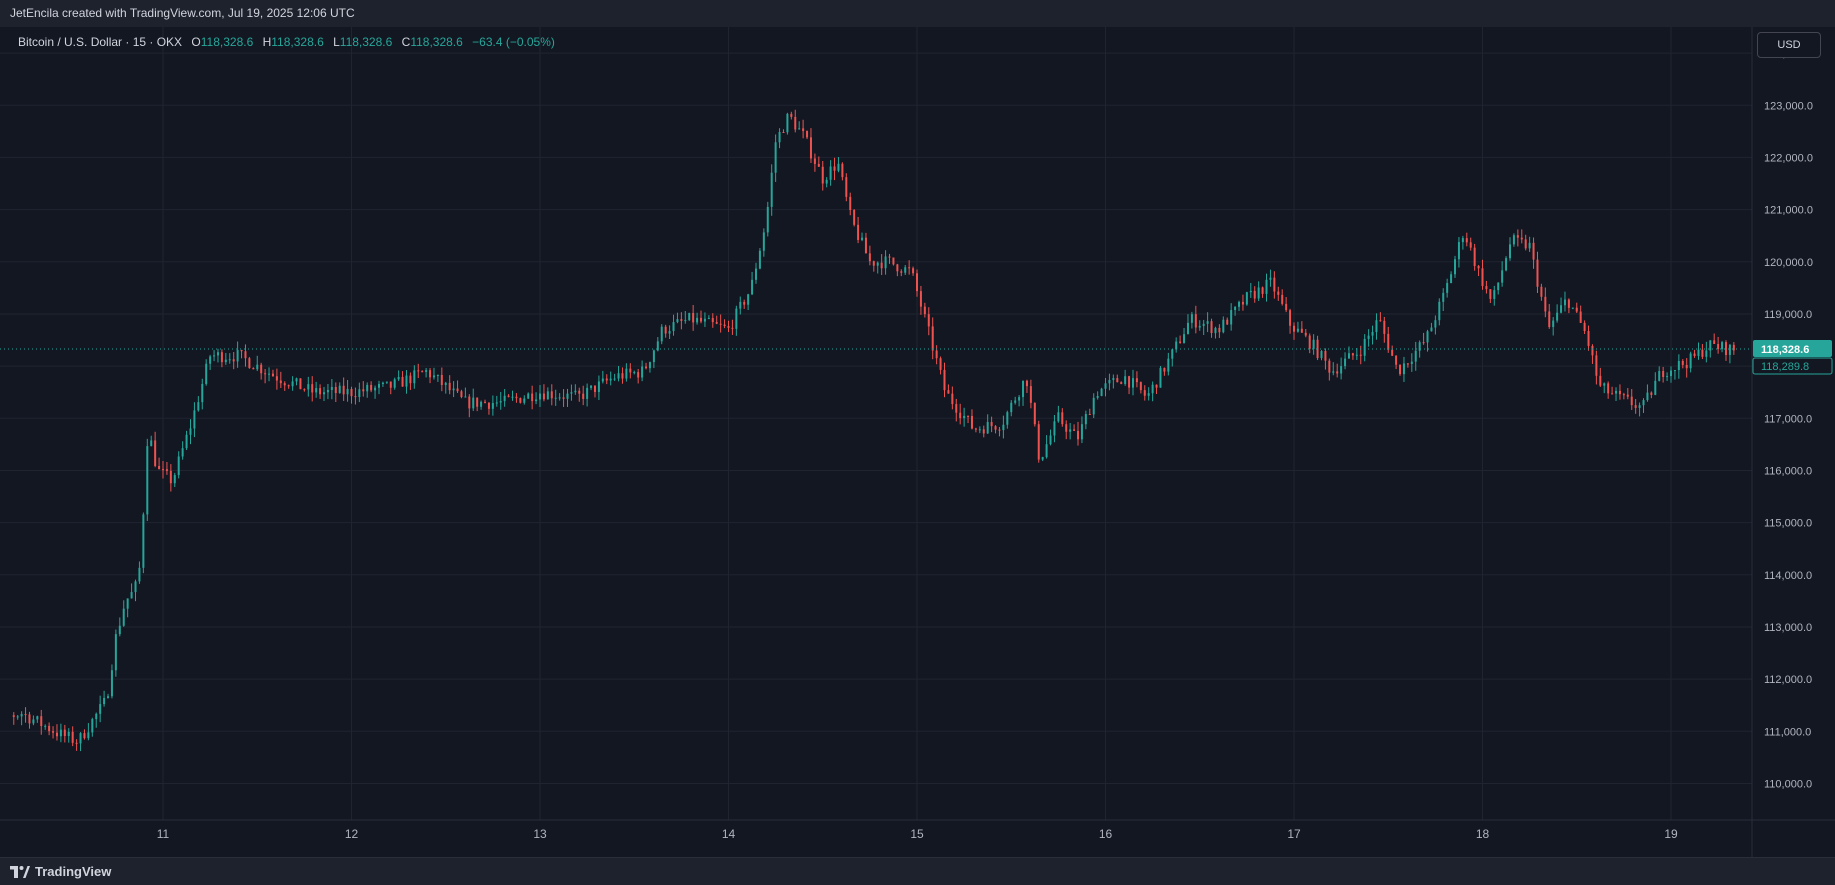 The image size is (1835, 885). What do you see at coordinates (163, 834) in the screenshot?
I see `x-tick-label: 11` at bounding box center [163, 834].